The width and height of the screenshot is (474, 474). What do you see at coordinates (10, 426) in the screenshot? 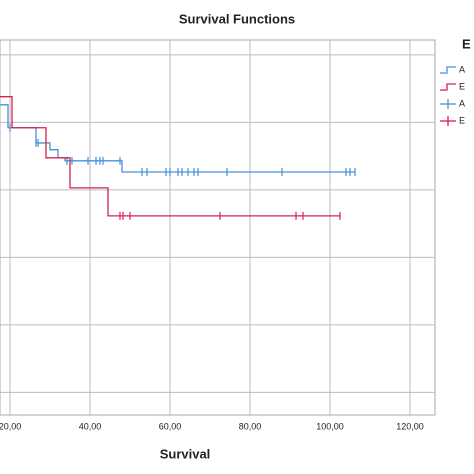
I see `x-tick-label: 20,00` at bounding box center [10, 426].